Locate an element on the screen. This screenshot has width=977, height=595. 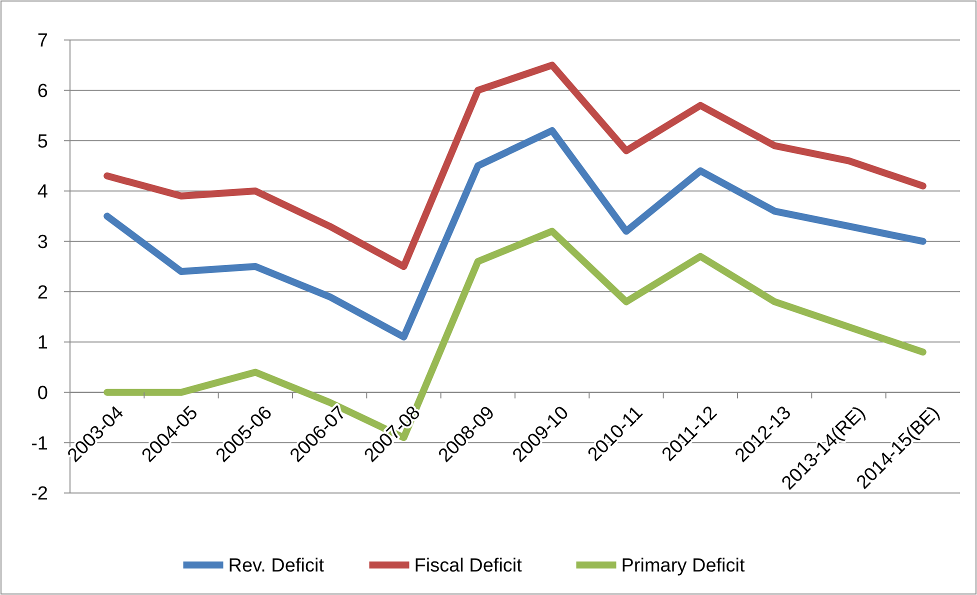
y-tick-label: 5 is located at coordinates (42, 141).